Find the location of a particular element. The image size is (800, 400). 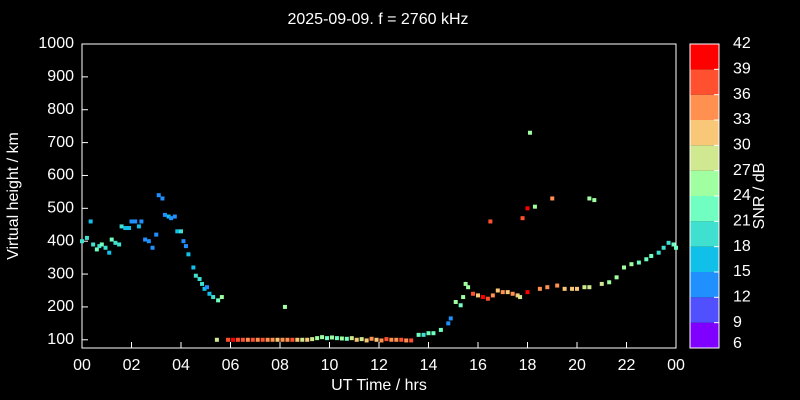

colorbar-tick-label: 9 is located at coordinates (737, 322).